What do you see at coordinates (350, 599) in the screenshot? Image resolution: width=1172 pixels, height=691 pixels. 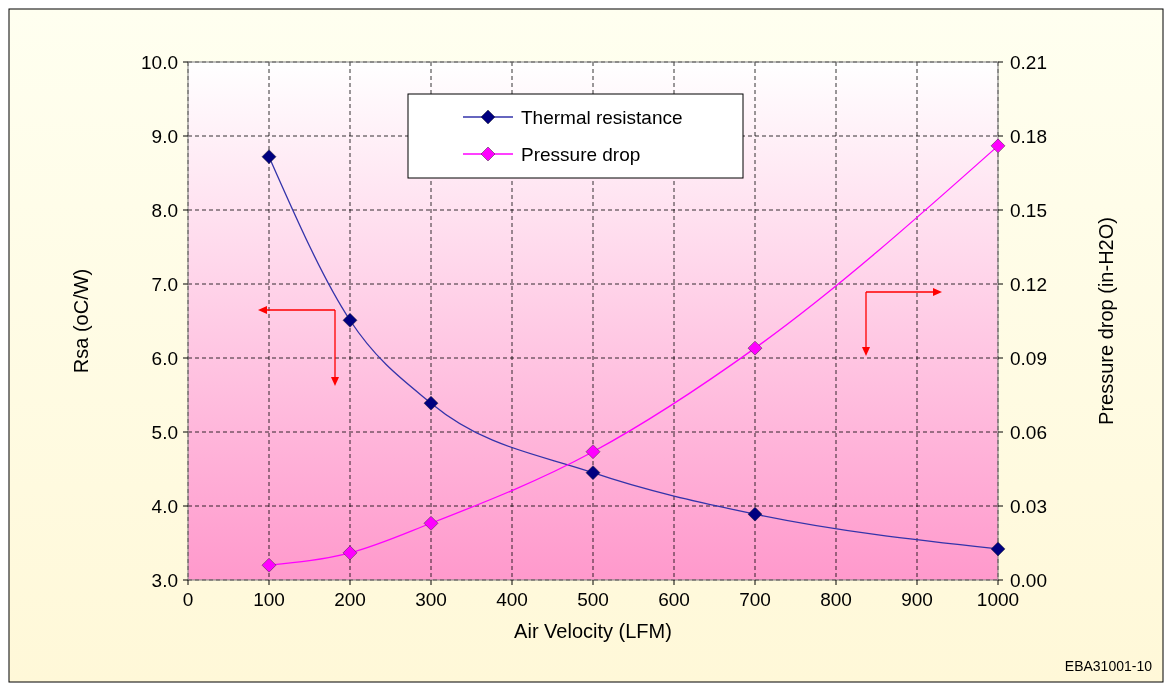 I see `x-tick-label: 200` at bounding box center [350, 599].